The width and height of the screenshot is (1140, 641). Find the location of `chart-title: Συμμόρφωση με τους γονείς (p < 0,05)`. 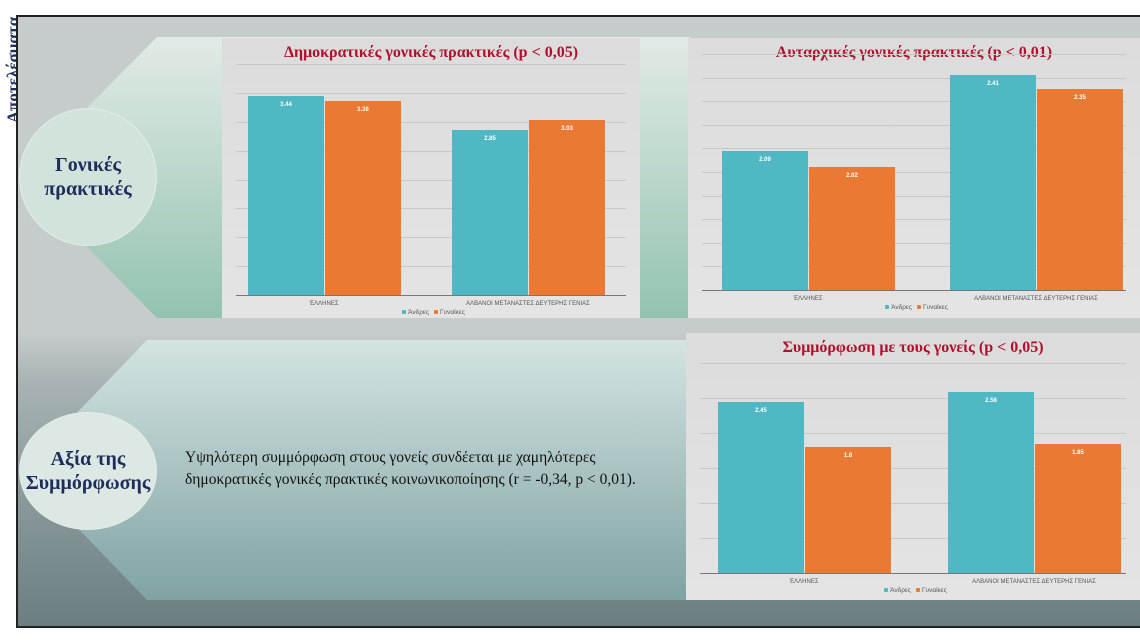

chart-title: Συμμόρφωση με τους γονείς (p < 0,05) is located at coordinates (913, 347).